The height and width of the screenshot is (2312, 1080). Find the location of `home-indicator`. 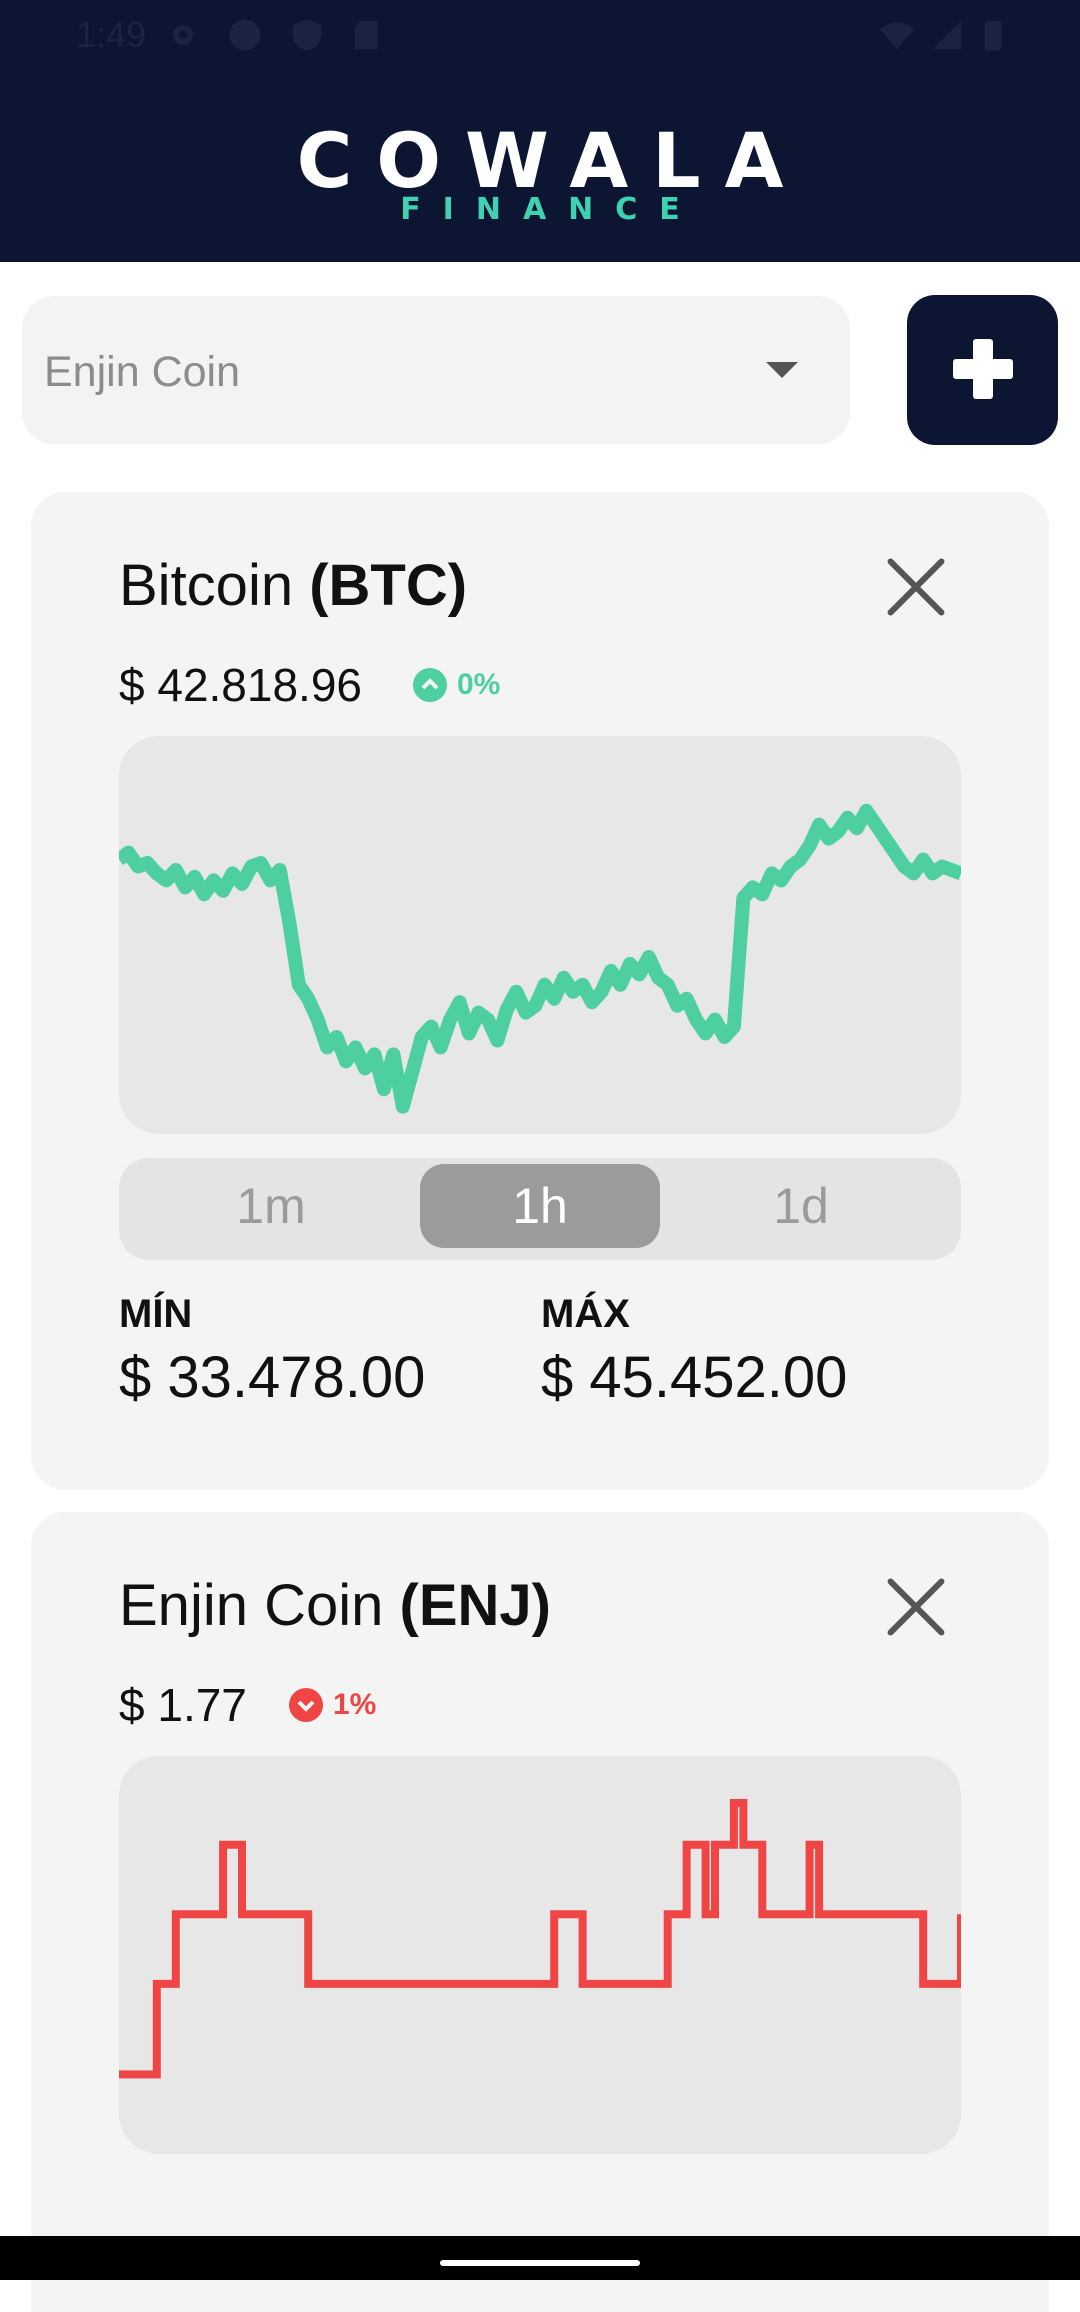

home-indicator is located at coordinates (540, 2263).